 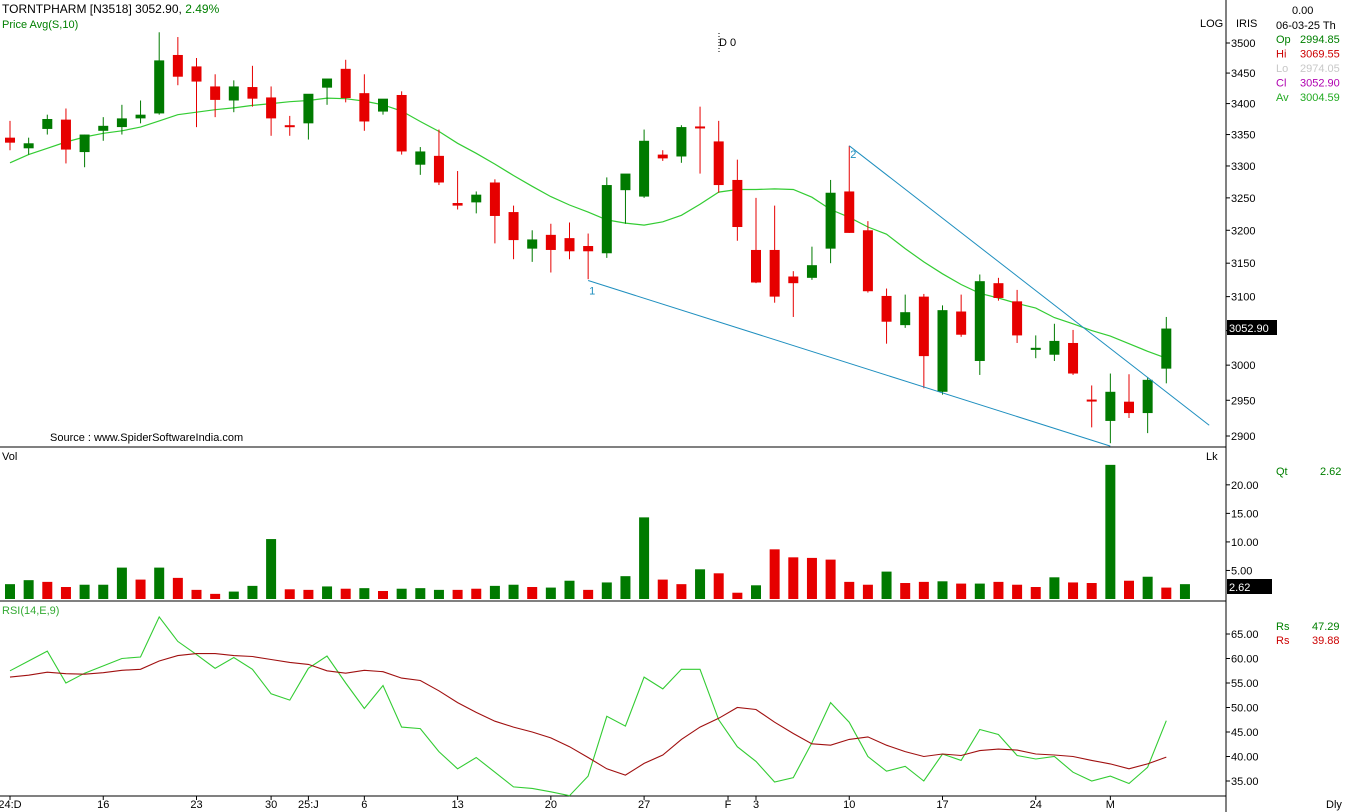 I want to click on volume-tick-label: 20.00, so click(x=1245, y=486).